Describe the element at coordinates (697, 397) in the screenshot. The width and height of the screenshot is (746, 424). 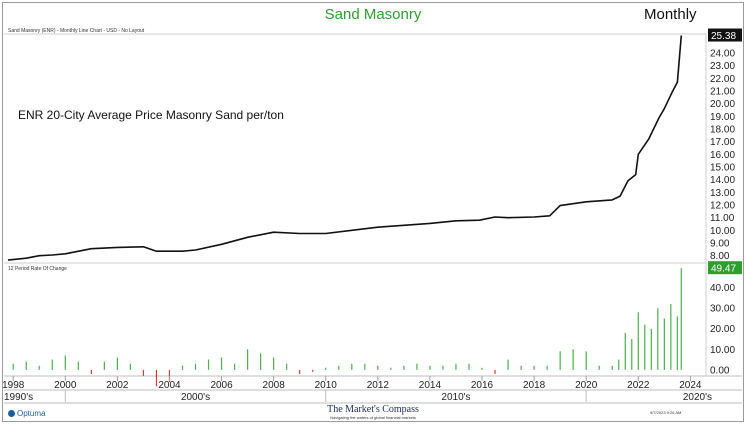
I see `decade-label: 2020's` at that location.